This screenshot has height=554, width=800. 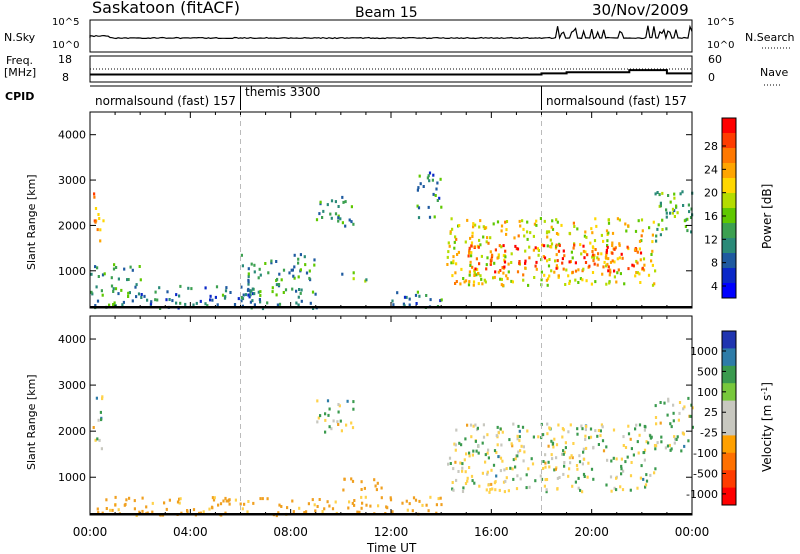 What do you see at coordinates (282, 92) in the screenshot?
I see `cpid-segment-2: themis 3300` at bounding box center [282, 92].